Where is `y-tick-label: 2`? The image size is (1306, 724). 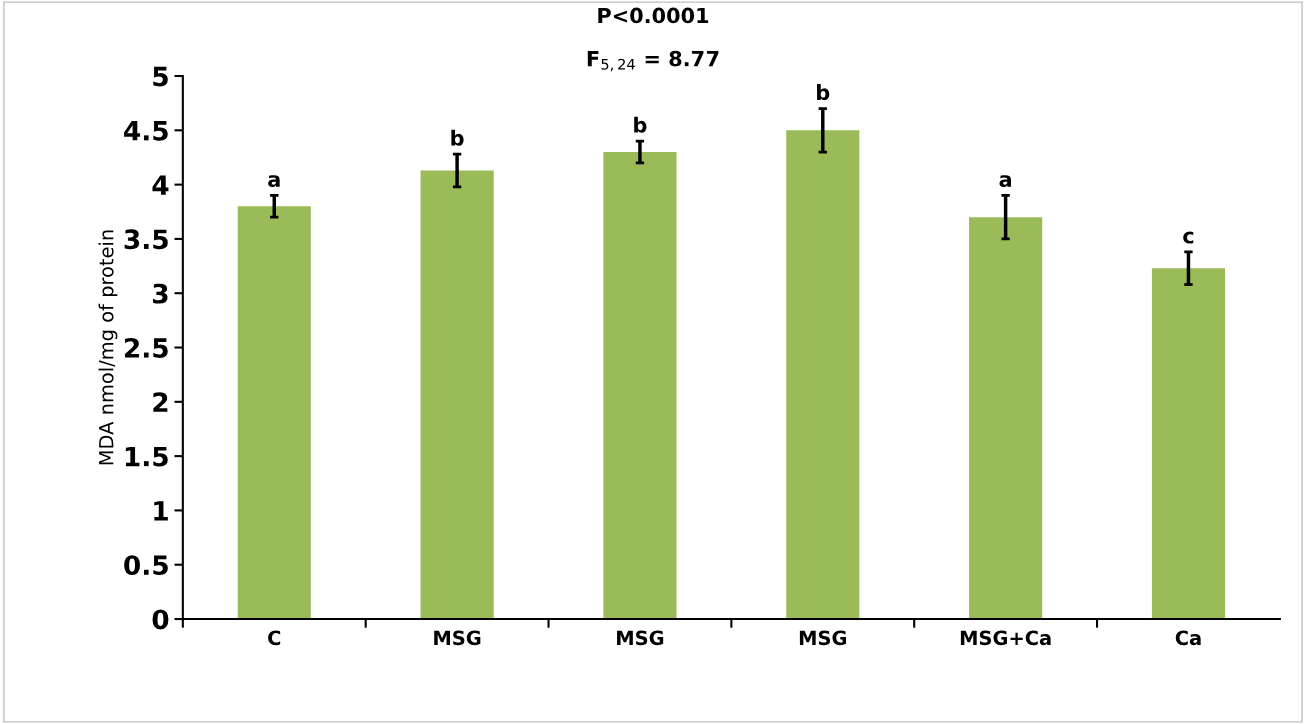 y-tick-label: 2 is located at coordinates (160, 402).